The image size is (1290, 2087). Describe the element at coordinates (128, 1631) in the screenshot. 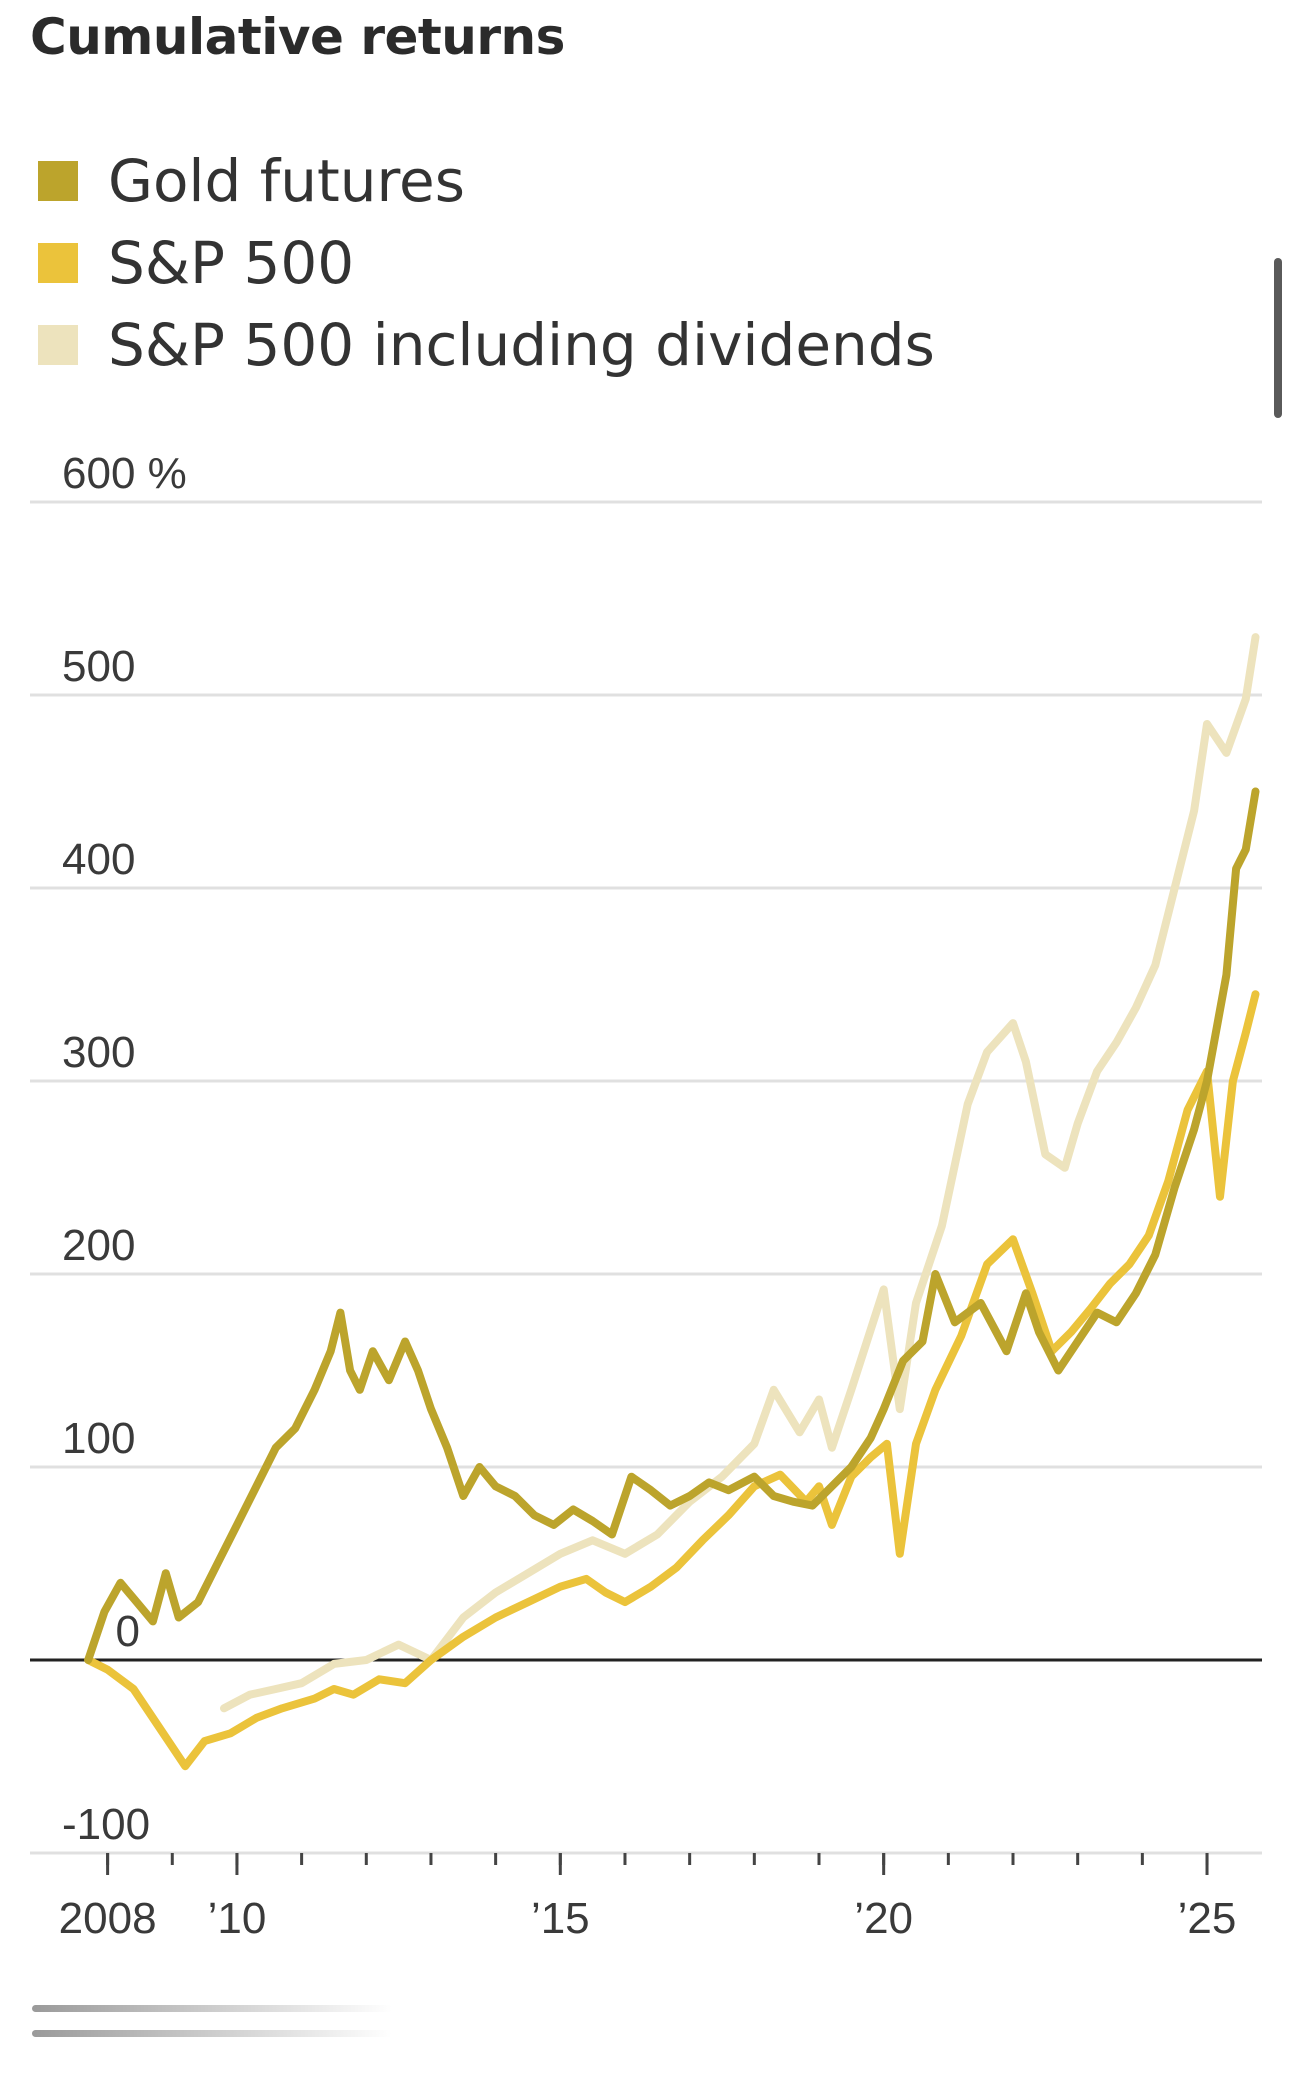

I see `y-tick-label: 0` at that location.